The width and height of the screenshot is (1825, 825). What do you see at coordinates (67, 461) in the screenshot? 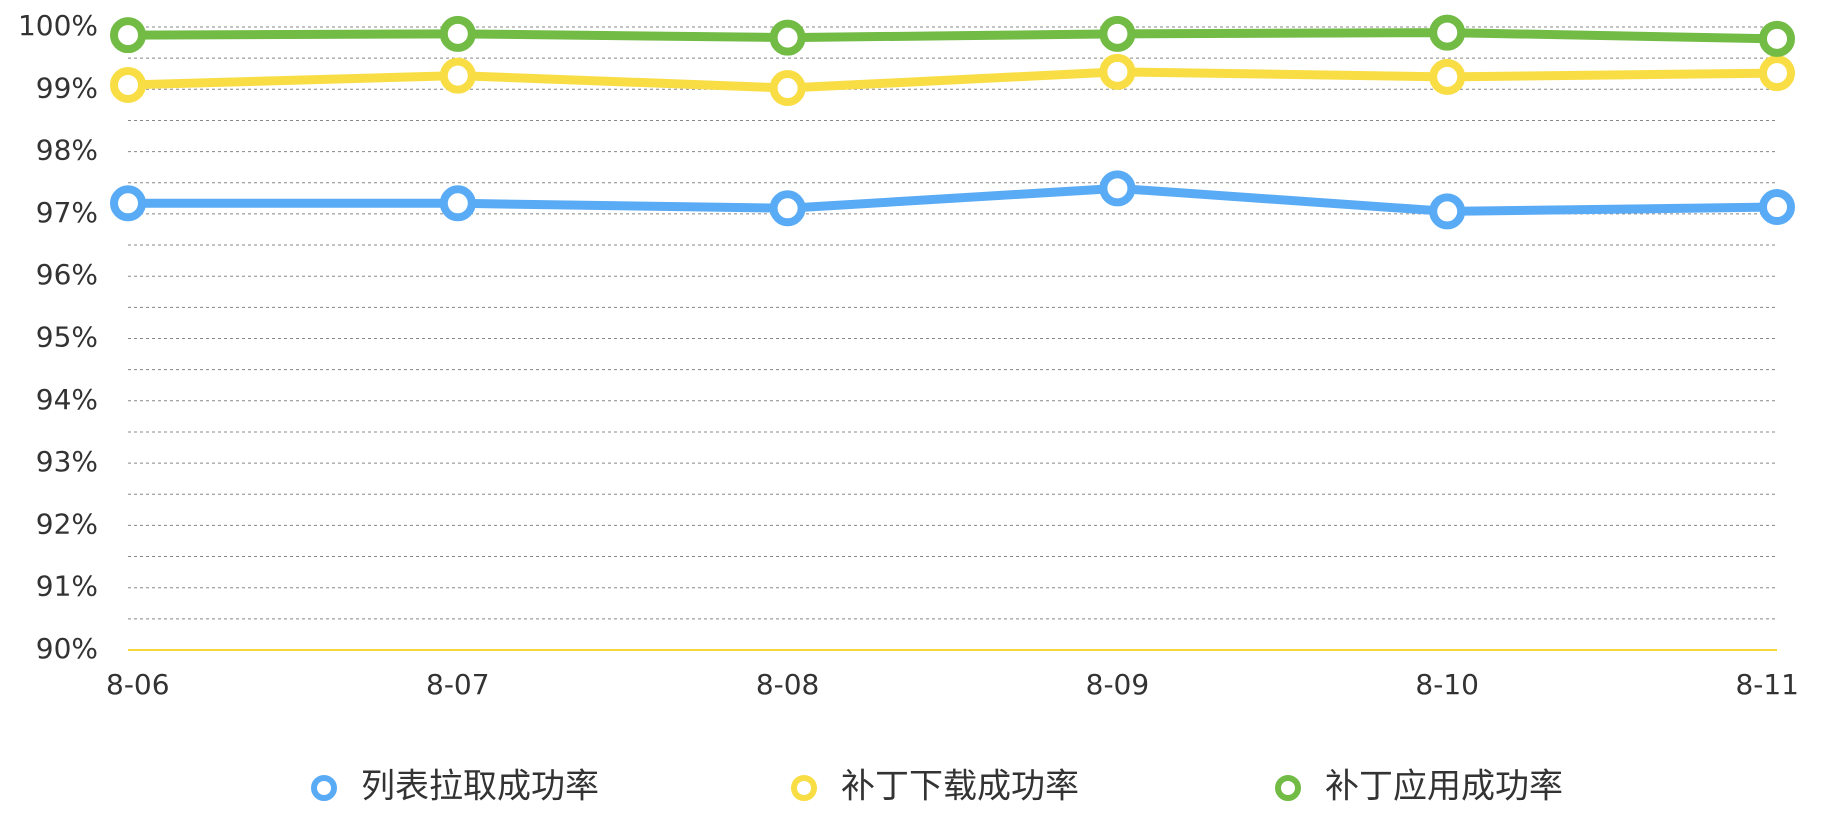
I see `y-tick-label: 93%` at bounding box center [67, 461].